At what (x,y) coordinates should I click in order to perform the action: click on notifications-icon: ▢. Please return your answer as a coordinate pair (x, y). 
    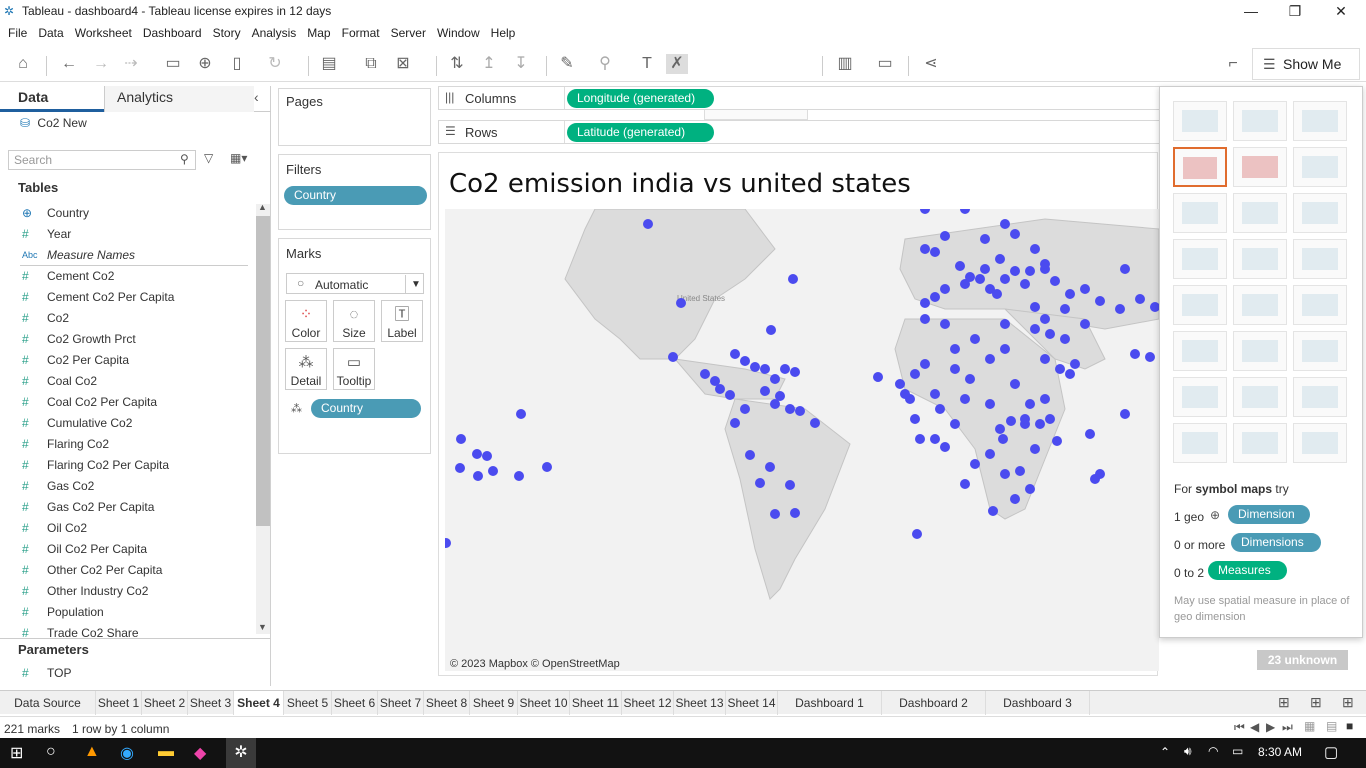
    Looking at the image, I should click on (1331, 752).